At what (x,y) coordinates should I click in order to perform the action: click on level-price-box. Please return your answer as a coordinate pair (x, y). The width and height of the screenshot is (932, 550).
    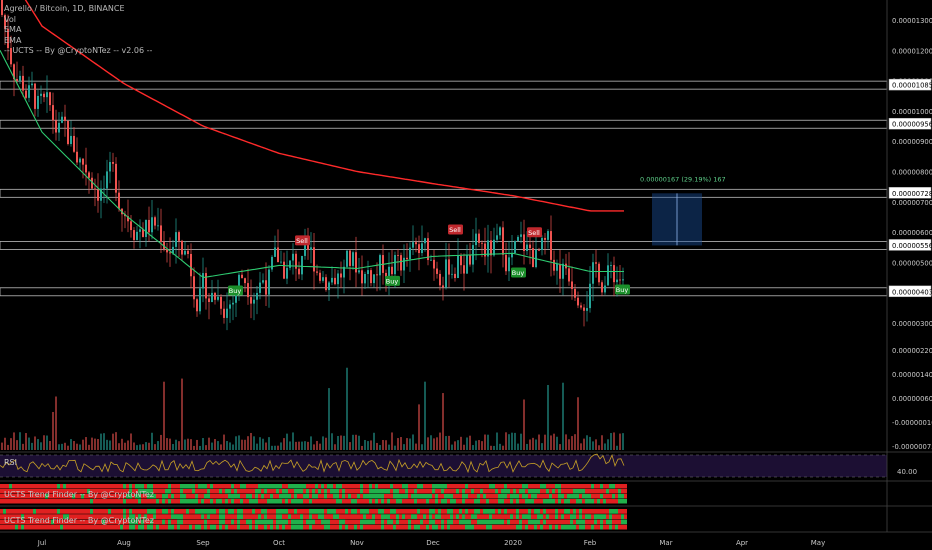
    Looking at the image, I should click on (910, 123).